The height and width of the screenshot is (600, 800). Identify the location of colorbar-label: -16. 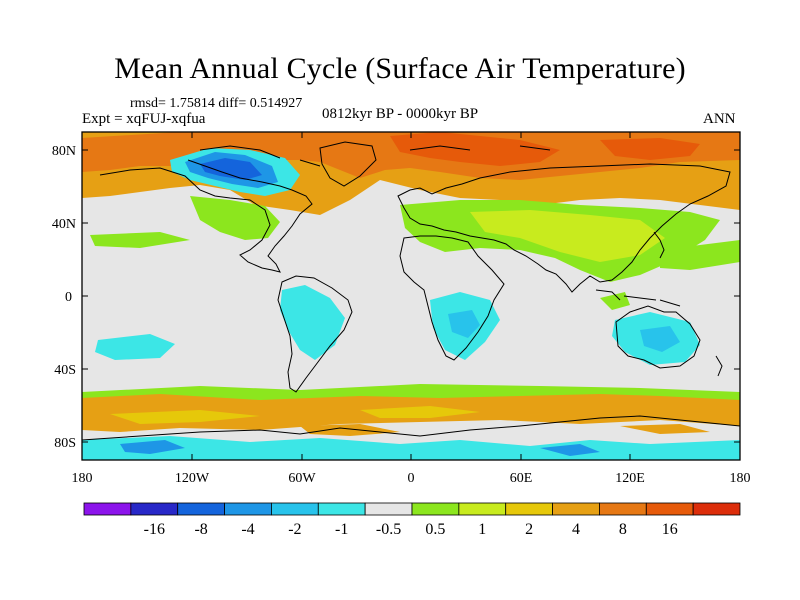
(154, 529).